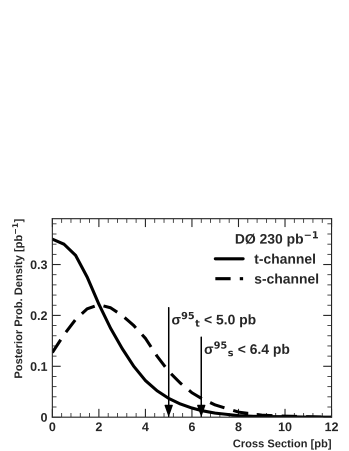 The width and height of the screenshot is (349, 451). What do you see at coordinates (99, 427) in the screenshot?
I see `x-tick-label: 2` at bounding box center [99, 427].